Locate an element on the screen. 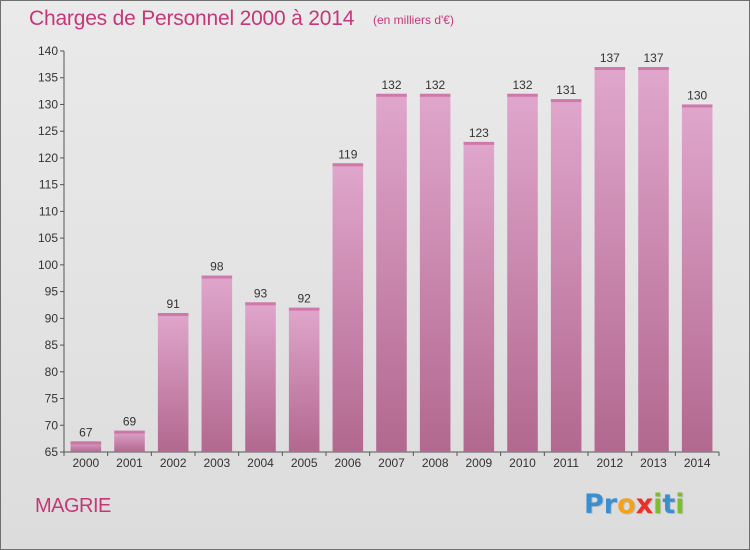 This screenshot has width=750, height=550. chart-title: Charges de Personnel 2000 à 2014 is located at coordinates (192, 18).